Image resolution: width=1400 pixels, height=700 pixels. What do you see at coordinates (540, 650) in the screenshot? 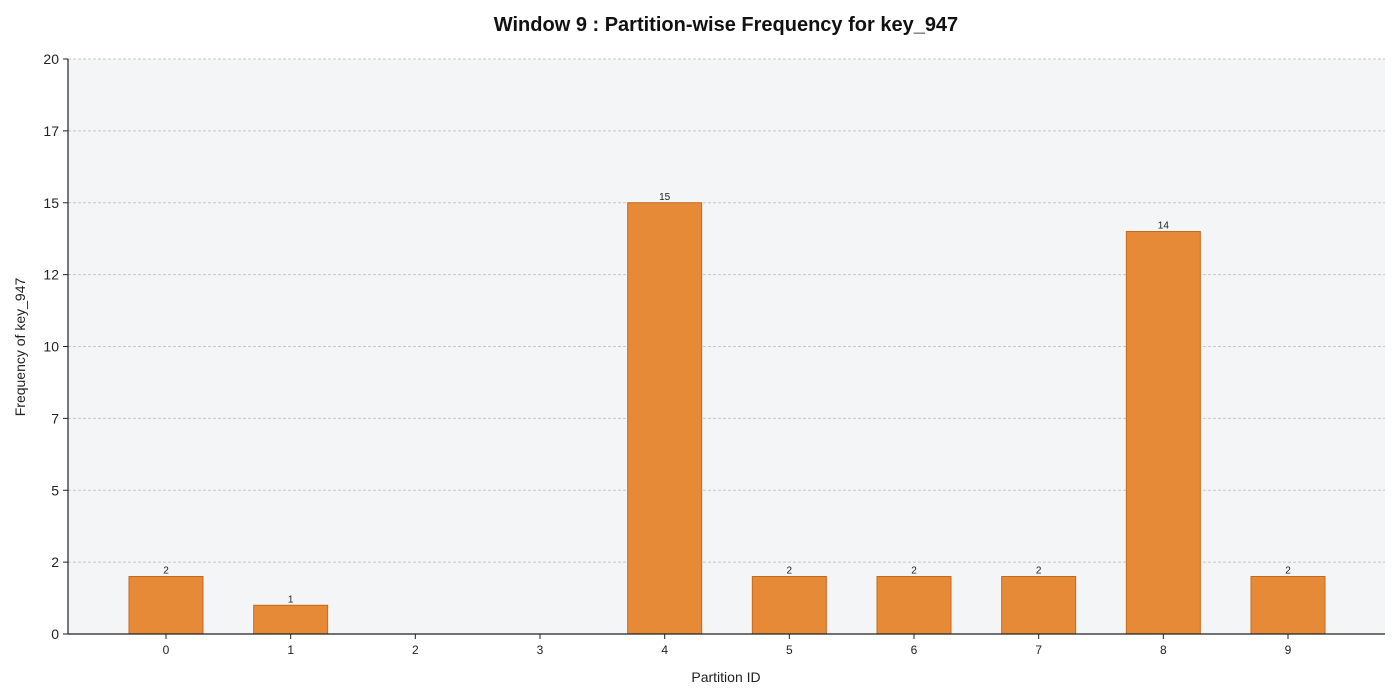
I see `x-tick-label: 3` at bounding box center [540, 650].